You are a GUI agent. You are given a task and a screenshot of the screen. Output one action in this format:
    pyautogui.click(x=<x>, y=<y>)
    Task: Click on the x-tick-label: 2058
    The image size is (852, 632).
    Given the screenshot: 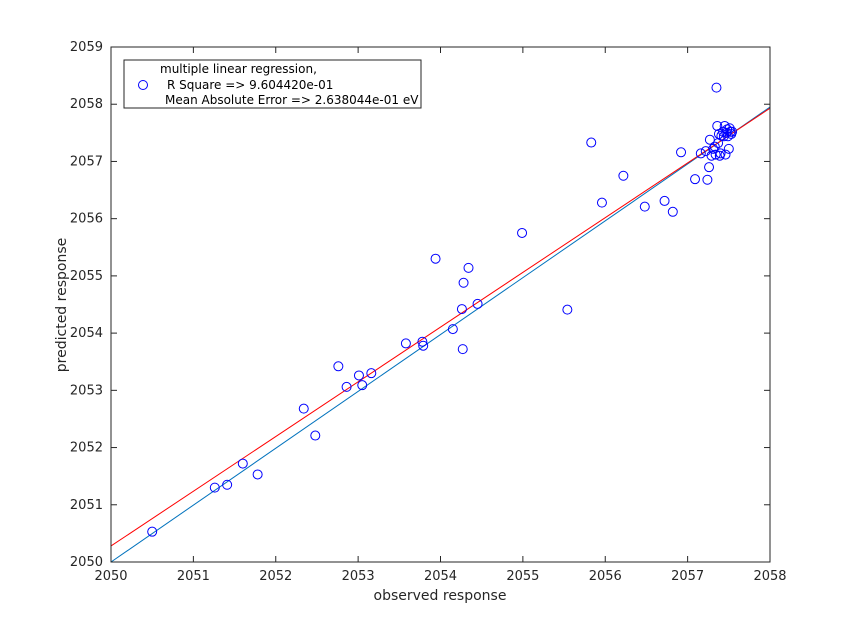 What is the action you would take?
    pyautogui.click(x=769, y=576)
    